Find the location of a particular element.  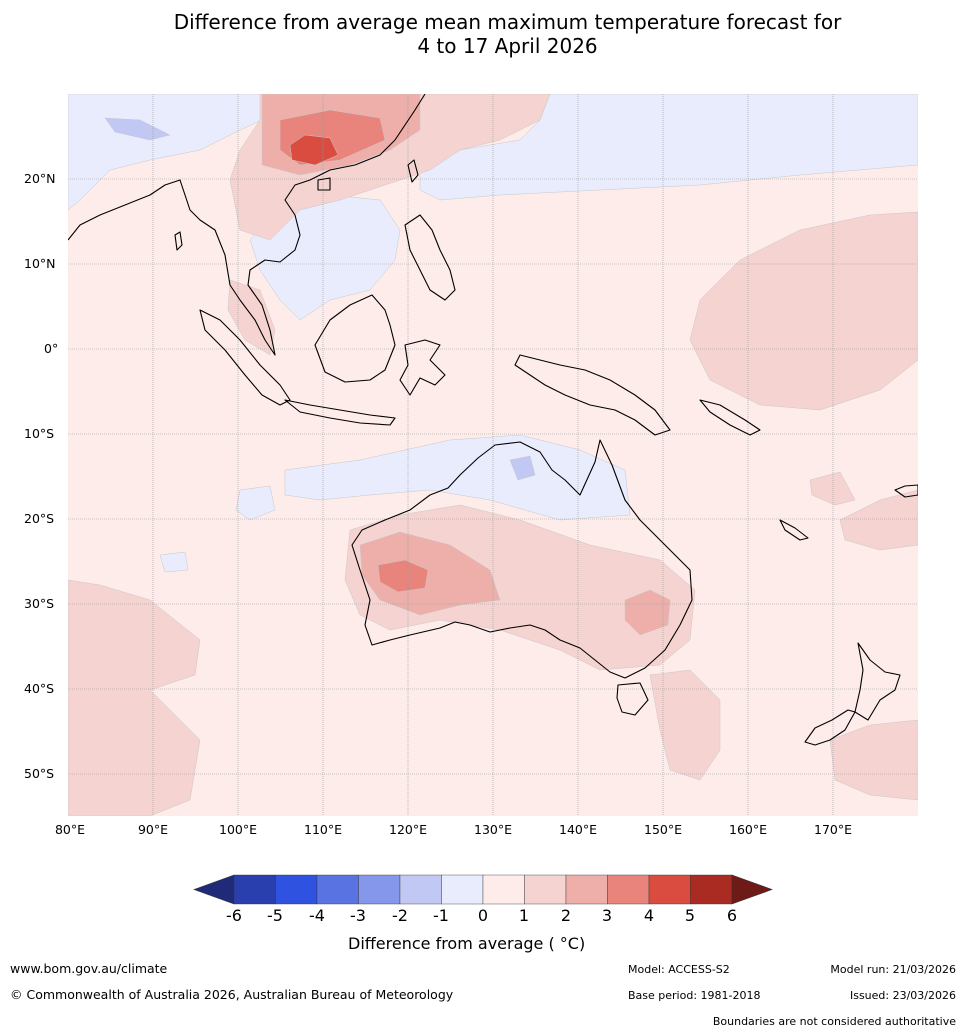

colorbar-tick: 5 is located at coordinates (690, 915).